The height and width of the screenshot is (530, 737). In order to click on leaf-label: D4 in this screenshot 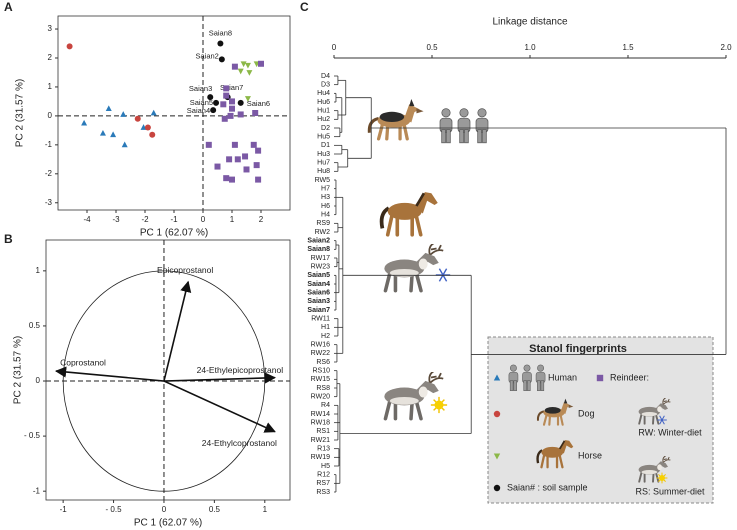, I will do `click(325, 76)`.